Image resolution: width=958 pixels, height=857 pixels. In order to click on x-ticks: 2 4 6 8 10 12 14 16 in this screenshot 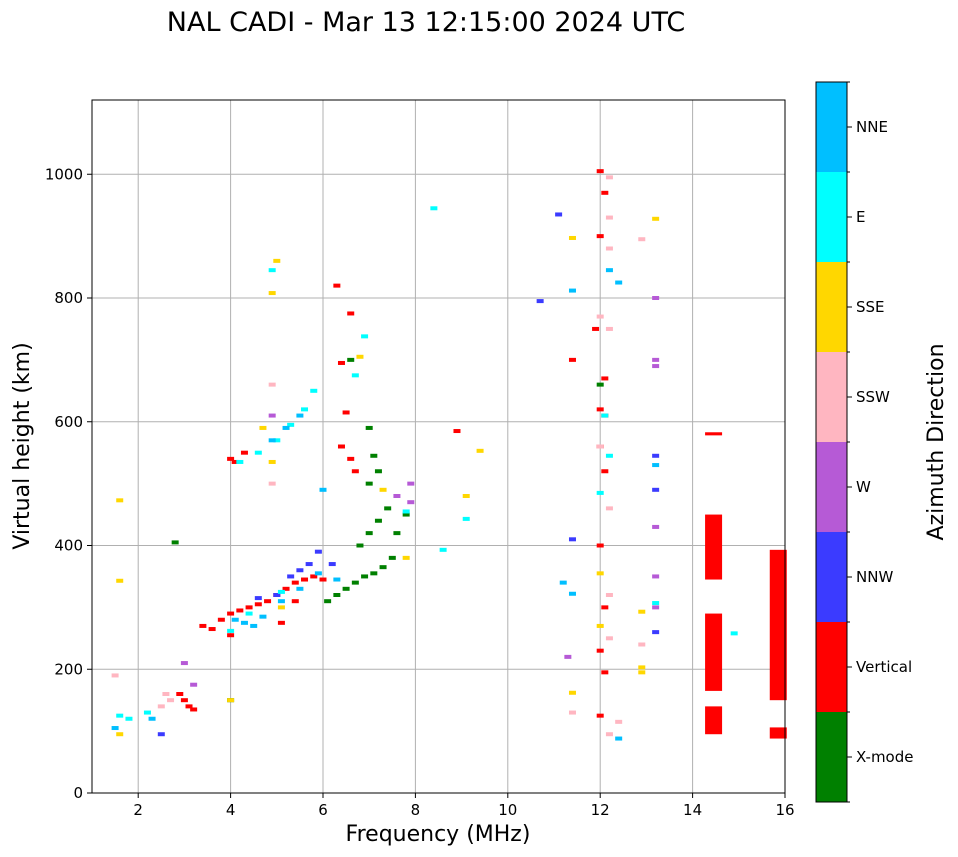, I will do `click(464, 806)`.